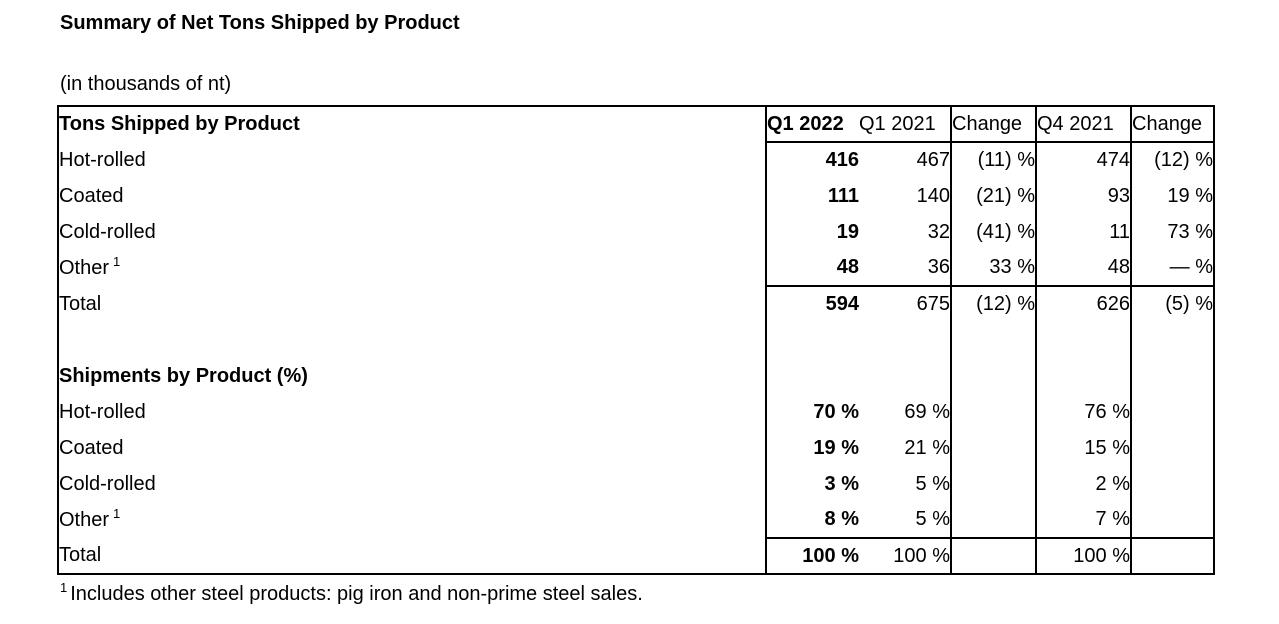 This screenshot has height=624, width=1279. I want to click on col-header-q4-2021: Q4 2021, so click(1083, 124).